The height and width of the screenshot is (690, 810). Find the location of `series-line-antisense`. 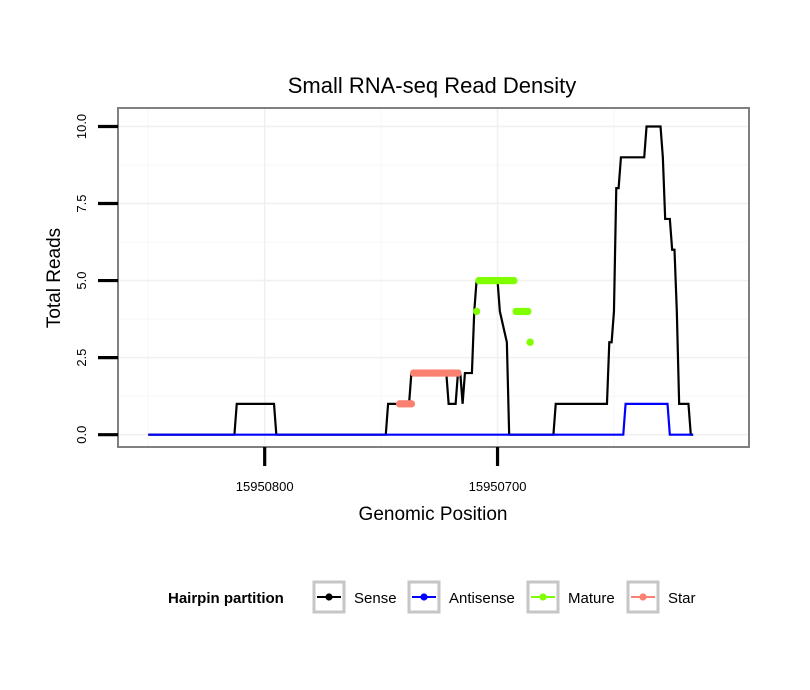

series-line-antisense is located at coordinates (421, 419).